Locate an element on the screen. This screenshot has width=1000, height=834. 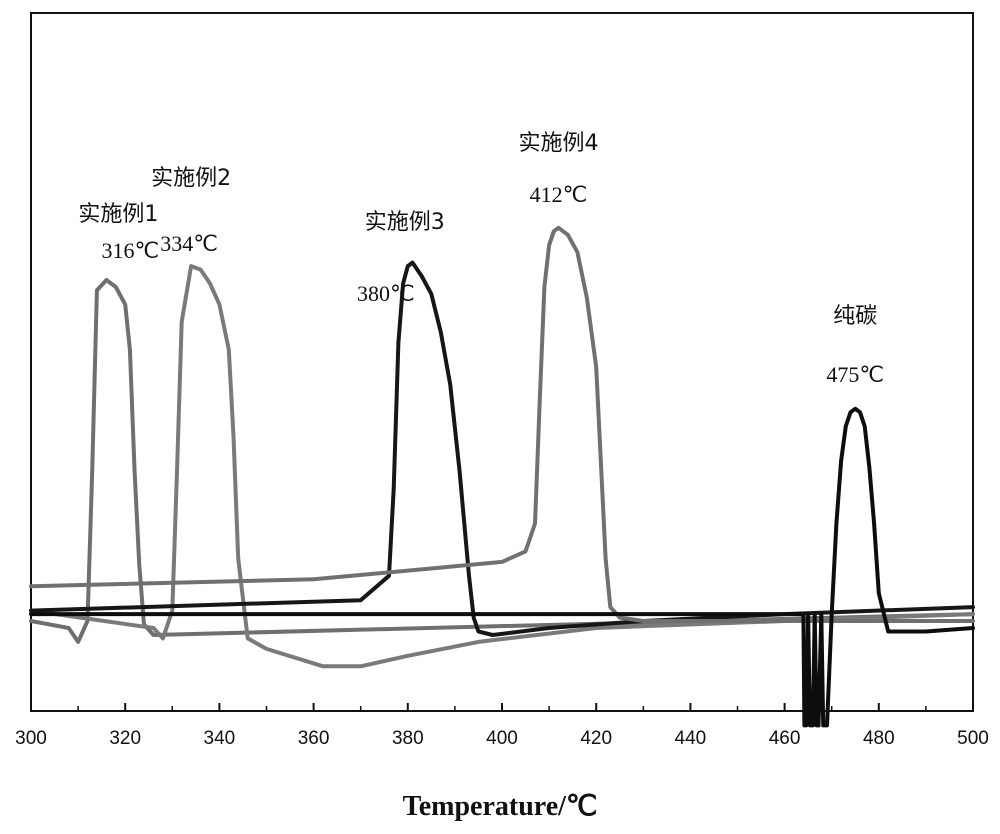
peak-temperature-label: 475℃ is located at coordinates (855, 374).